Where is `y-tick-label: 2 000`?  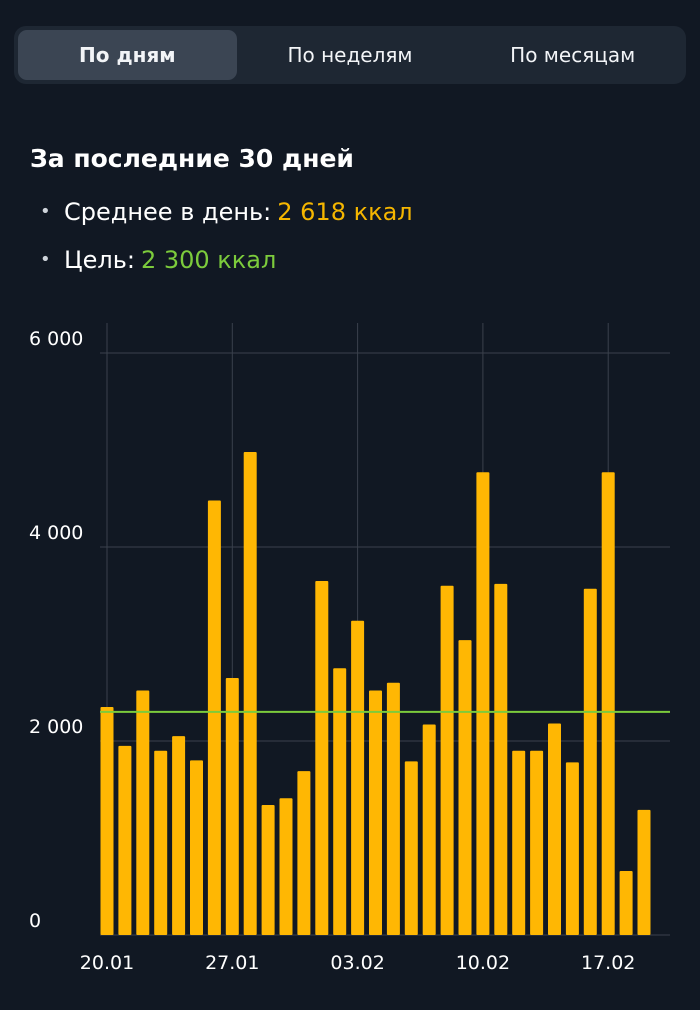 y-tick-label: 2 000 is located at coordinates (56, 727).